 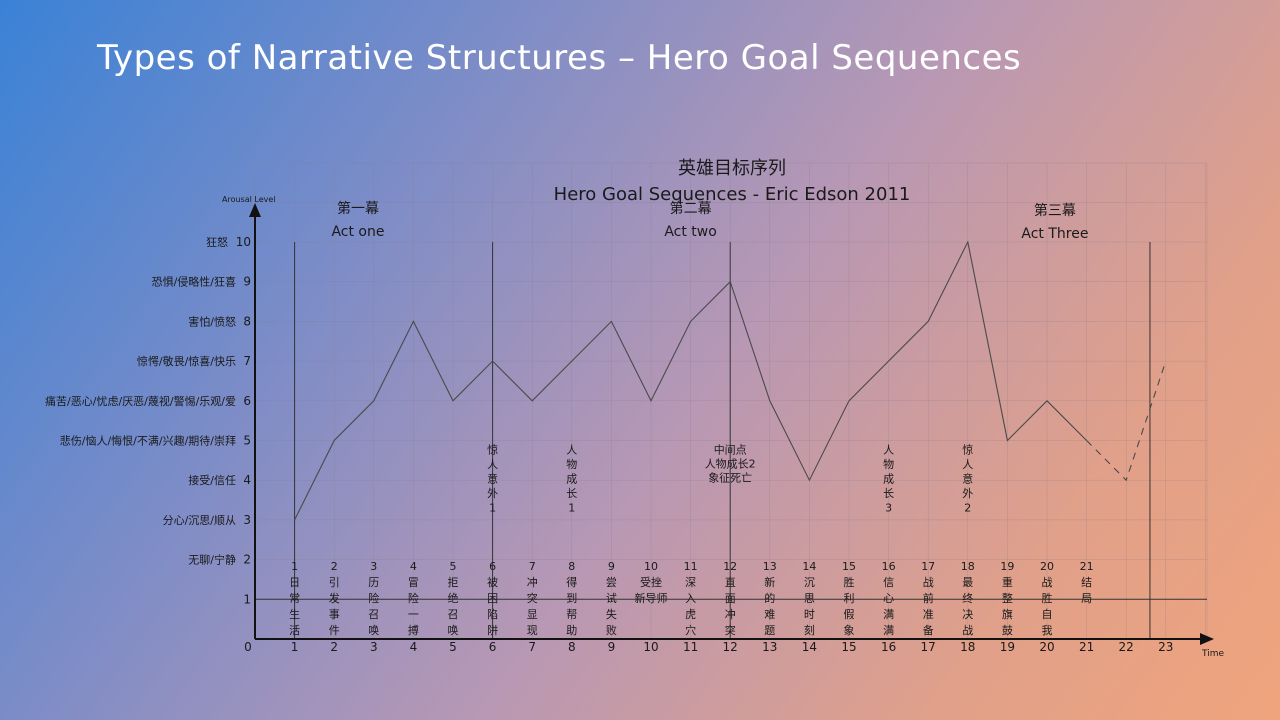 I want to click on turning-point-label: 人, so click(x=888, y=449).